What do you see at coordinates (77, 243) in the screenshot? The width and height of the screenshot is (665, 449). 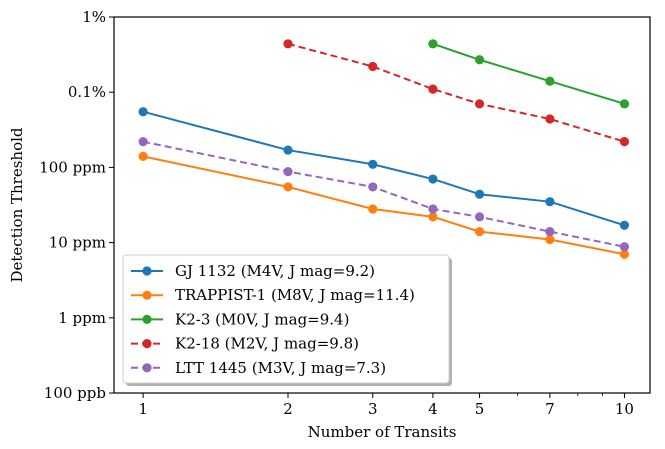 I see `y-tick-label: 10 ppm` at bounding box center [77, 243].